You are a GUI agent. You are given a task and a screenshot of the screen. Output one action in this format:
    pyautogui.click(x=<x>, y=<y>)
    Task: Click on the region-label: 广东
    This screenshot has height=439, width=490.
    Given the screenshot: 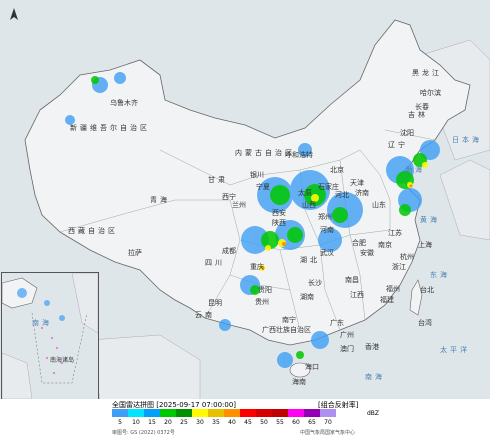 What is the action you would take?
    pyautogui.click(x=337, y=323)
    